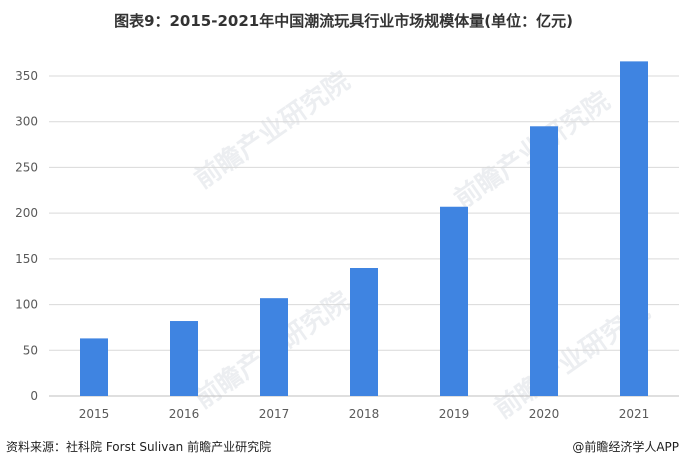 The height and width of the screenshot is (468, 687). I want to click on y-tick-label: 350, so click(26, 76).